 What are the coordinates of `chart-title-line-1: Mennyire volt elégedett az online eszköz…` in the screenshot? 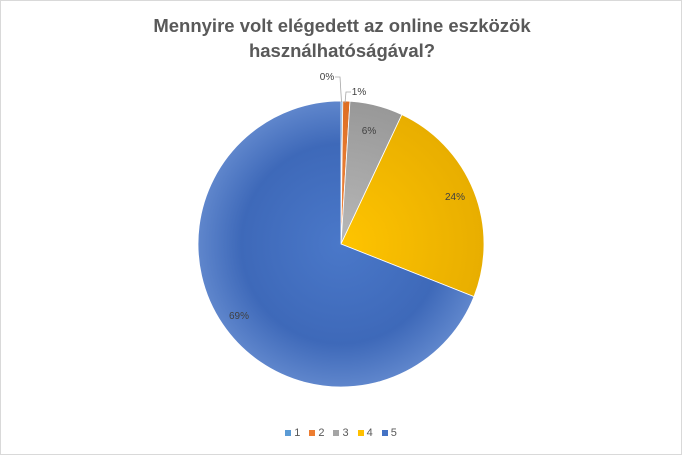 It's located at (342, 25).